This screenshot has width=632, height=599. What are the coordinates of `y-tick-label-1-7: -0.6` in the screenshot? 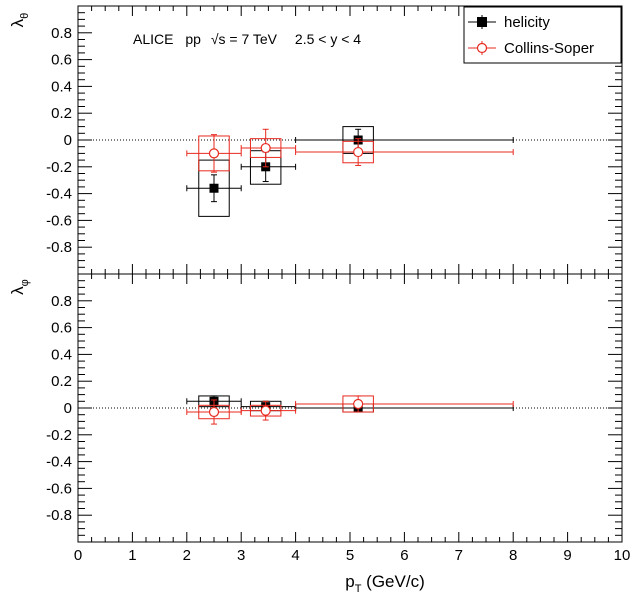 It's located at (59, 488).